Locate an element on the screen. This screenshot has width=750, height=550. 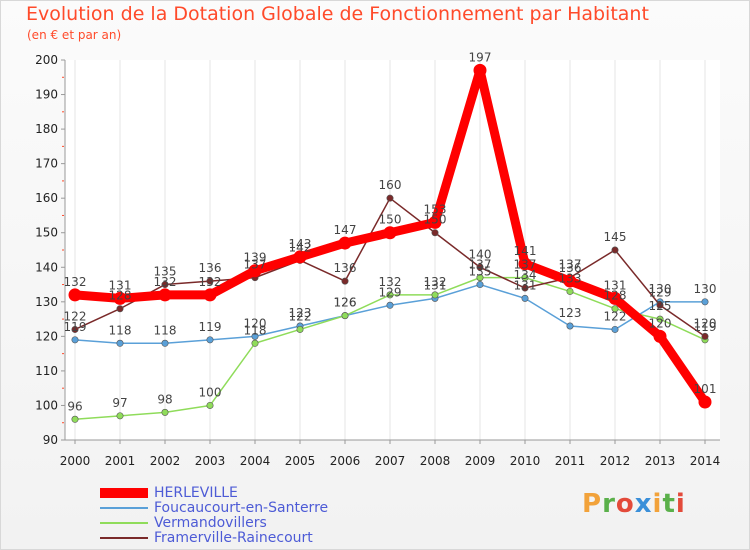
data-label: 145 is located at coordinates (615, 237).